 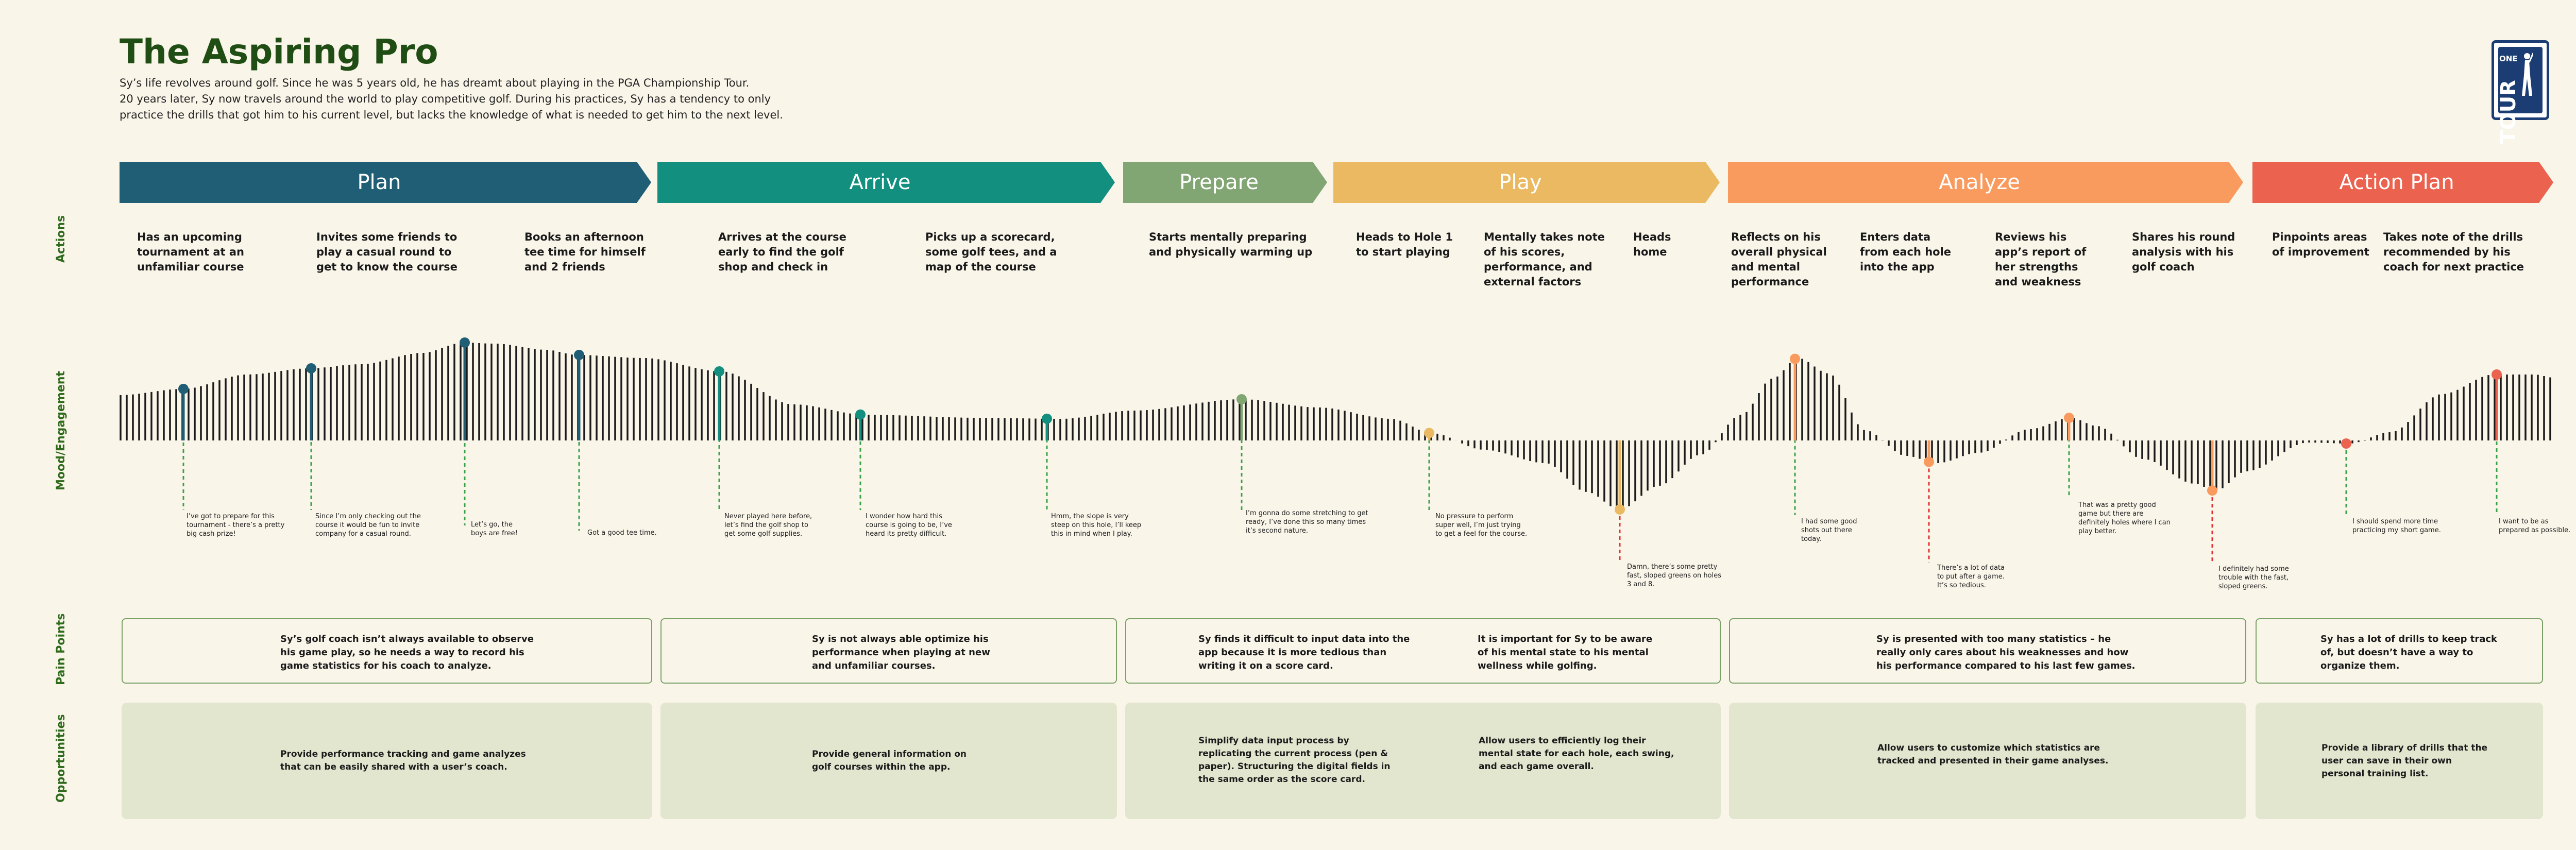 I want to click on action-line: of improvement, so click(x=2320, y=252).